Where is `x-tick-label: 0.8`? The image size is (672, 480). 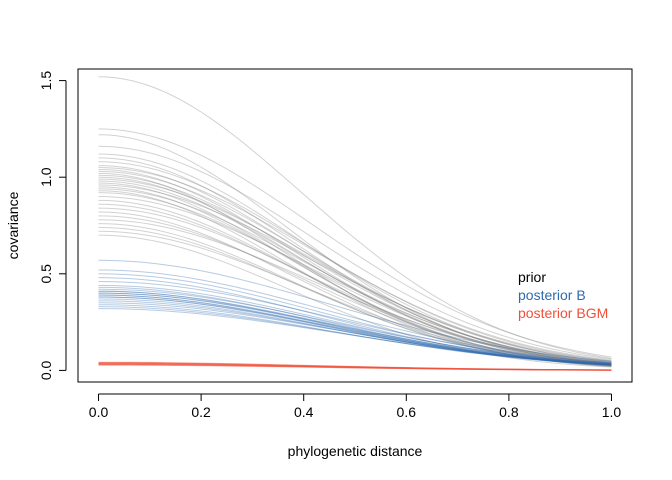 x-tick-label: 0.8 is located at coordinates (509, 412).